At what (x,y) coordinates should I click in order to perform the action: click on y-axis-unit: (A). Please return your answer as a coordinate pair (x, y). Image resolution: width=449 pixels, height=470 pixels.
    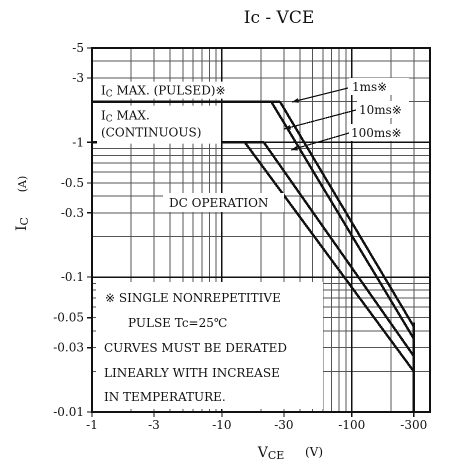
    Looking at the image, I should click on (22, 184).